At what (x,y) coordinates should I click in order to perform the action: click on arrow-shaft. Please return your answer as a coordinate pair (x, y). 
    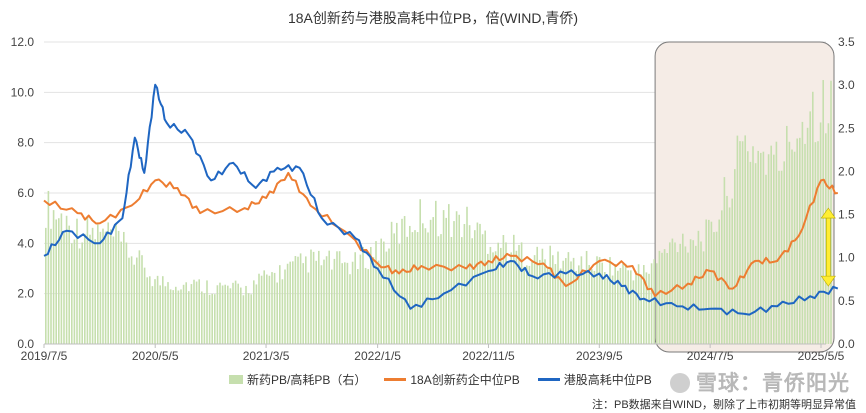
    Looking at the image, I should click on (828, 247).